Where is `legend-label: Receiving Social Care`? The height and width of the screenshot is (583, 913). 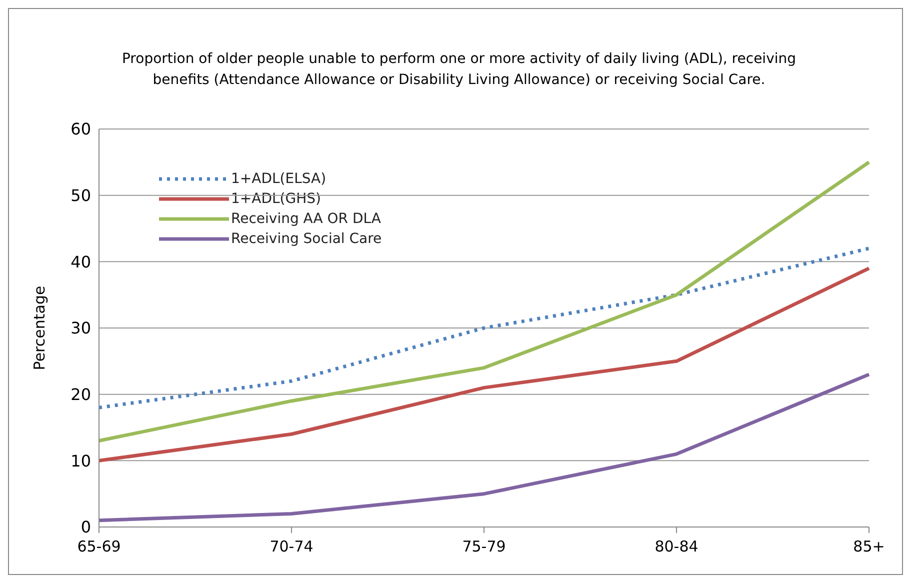
legend-label: Receiving Social Care is located at coordinates (306, 239).